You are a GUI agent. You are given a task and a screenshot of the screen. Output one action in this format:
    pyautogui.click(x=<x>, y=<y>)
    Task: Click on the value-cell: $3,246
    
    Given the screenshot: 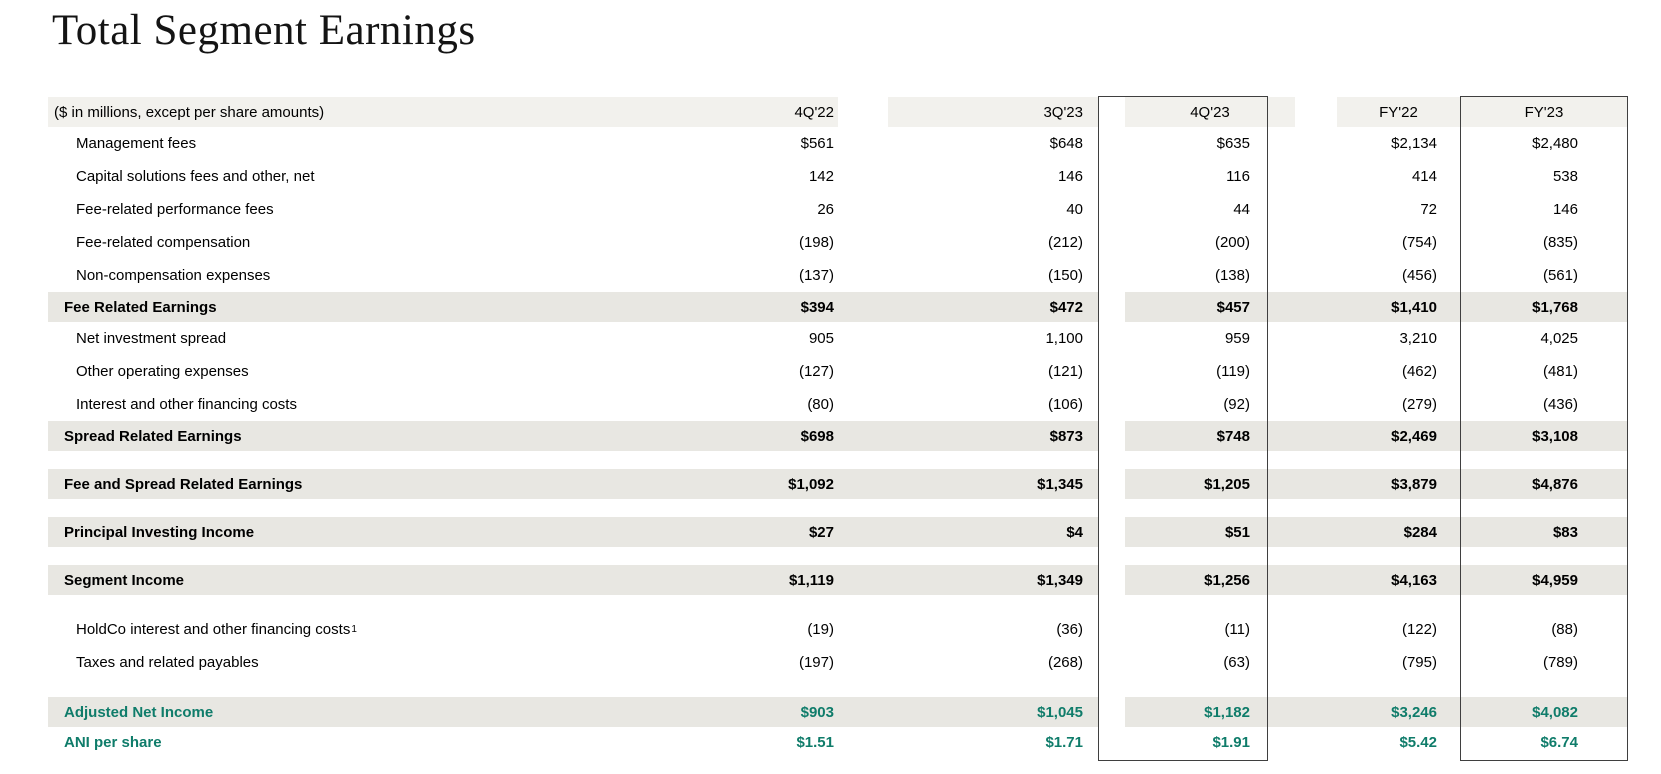 What is the action you would take?
    pyautogui.click(x=1398, y=712)
    